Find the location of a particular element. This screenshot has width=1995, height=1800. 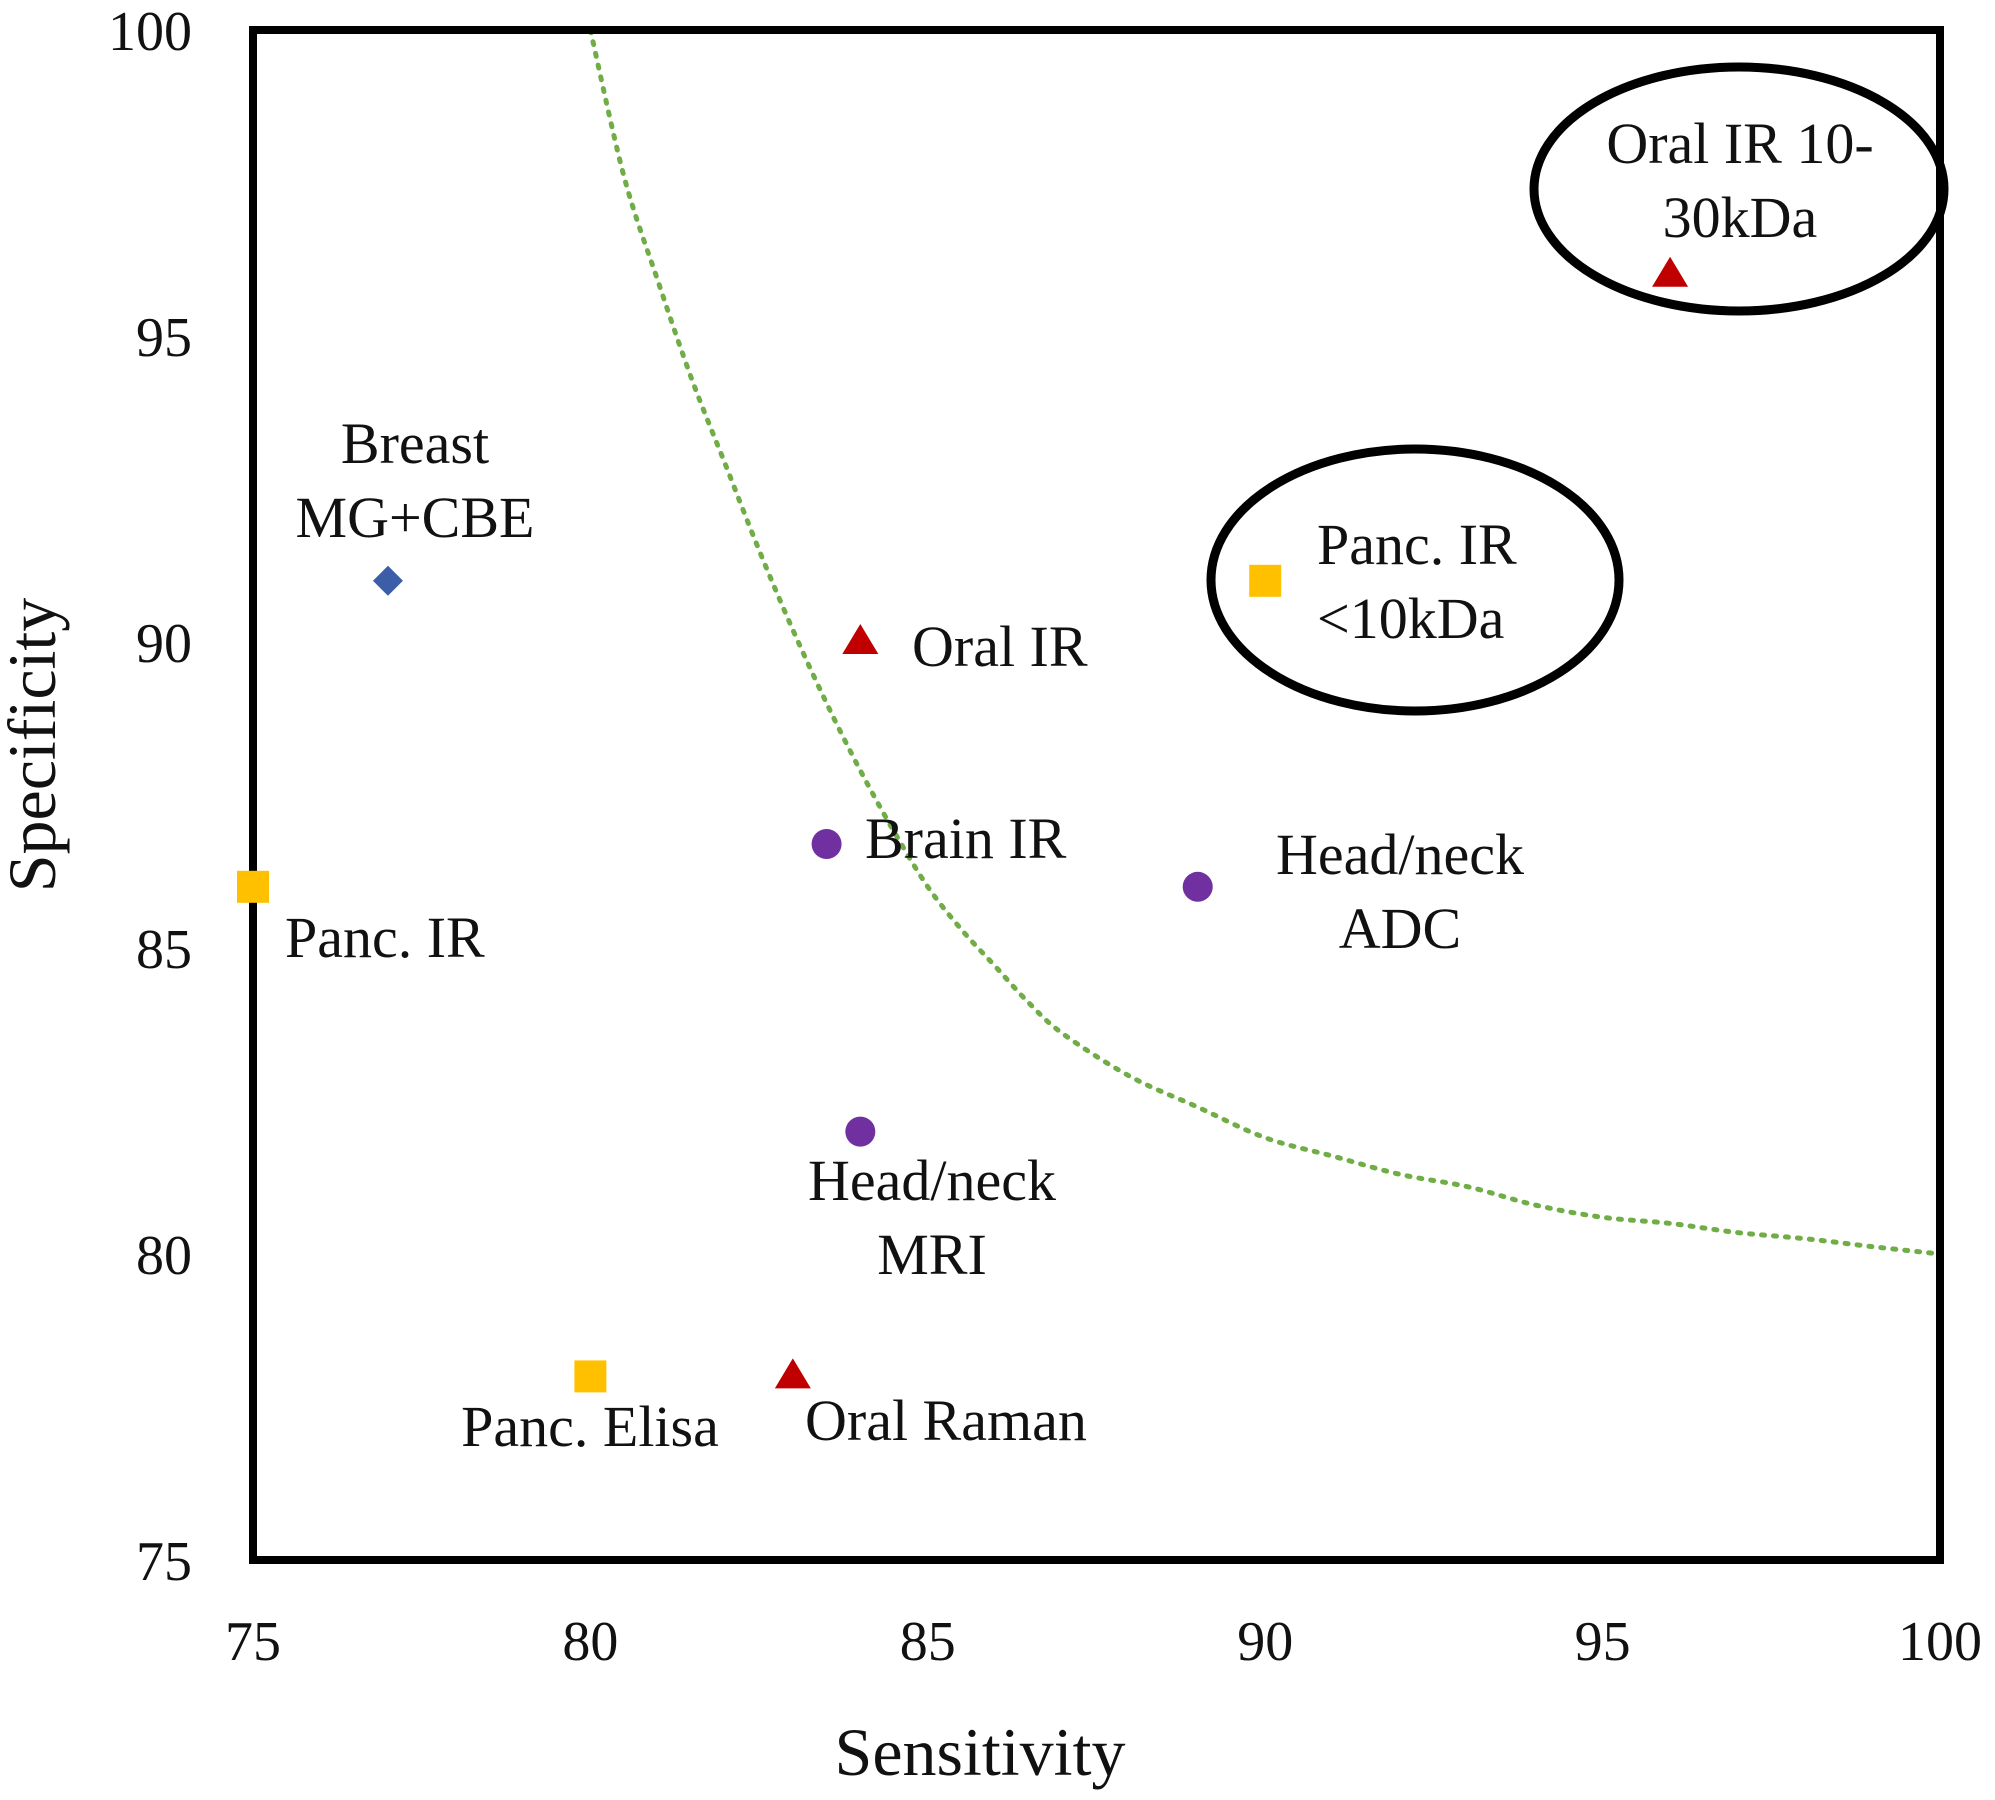

x-tick-label-95: 95 is located at coordinates (1603, 1642).